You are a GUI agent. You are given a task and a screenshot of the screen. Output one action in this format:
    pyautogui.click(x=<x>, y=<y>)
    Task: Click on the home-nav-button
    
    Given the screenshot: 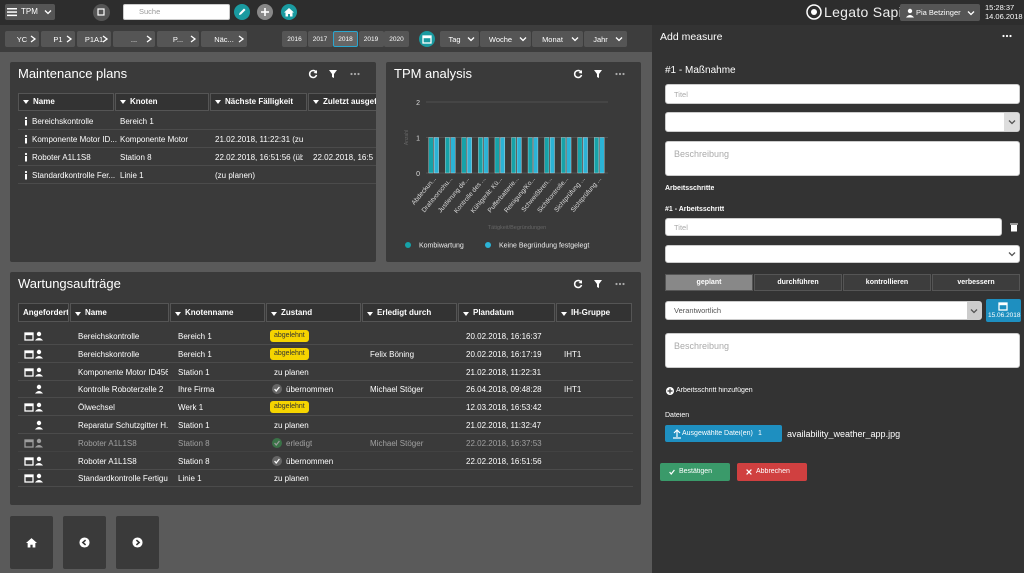 What is the action you would take?
    pyautogui.click(x=31, y=542)
    